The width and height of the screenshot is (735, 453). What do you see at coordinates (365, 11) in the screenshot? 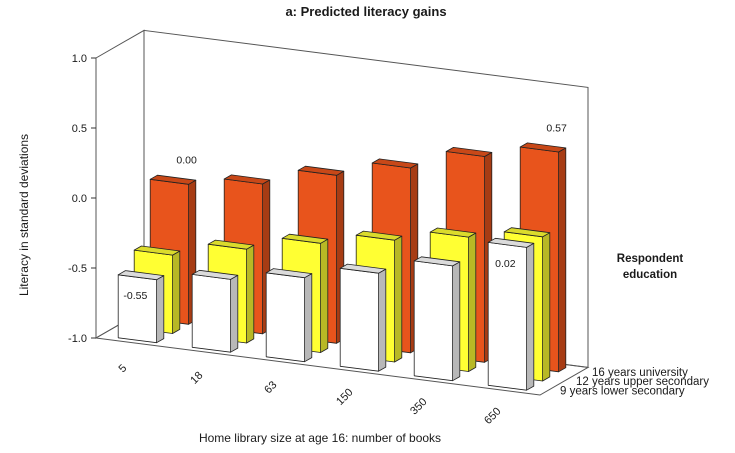
I see `chart-title: a: Predicted literacy gains` at bounding box center [365, 11].